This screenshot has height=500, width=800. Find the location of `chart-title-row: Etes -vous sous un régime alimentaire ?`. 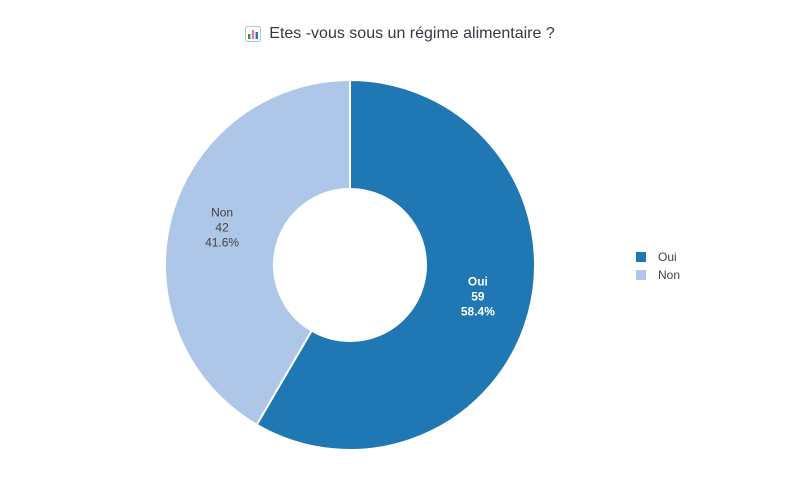

chart-title-row: Etes -vous sous un régime alimentaire ? is located at coordinates (400, 34).